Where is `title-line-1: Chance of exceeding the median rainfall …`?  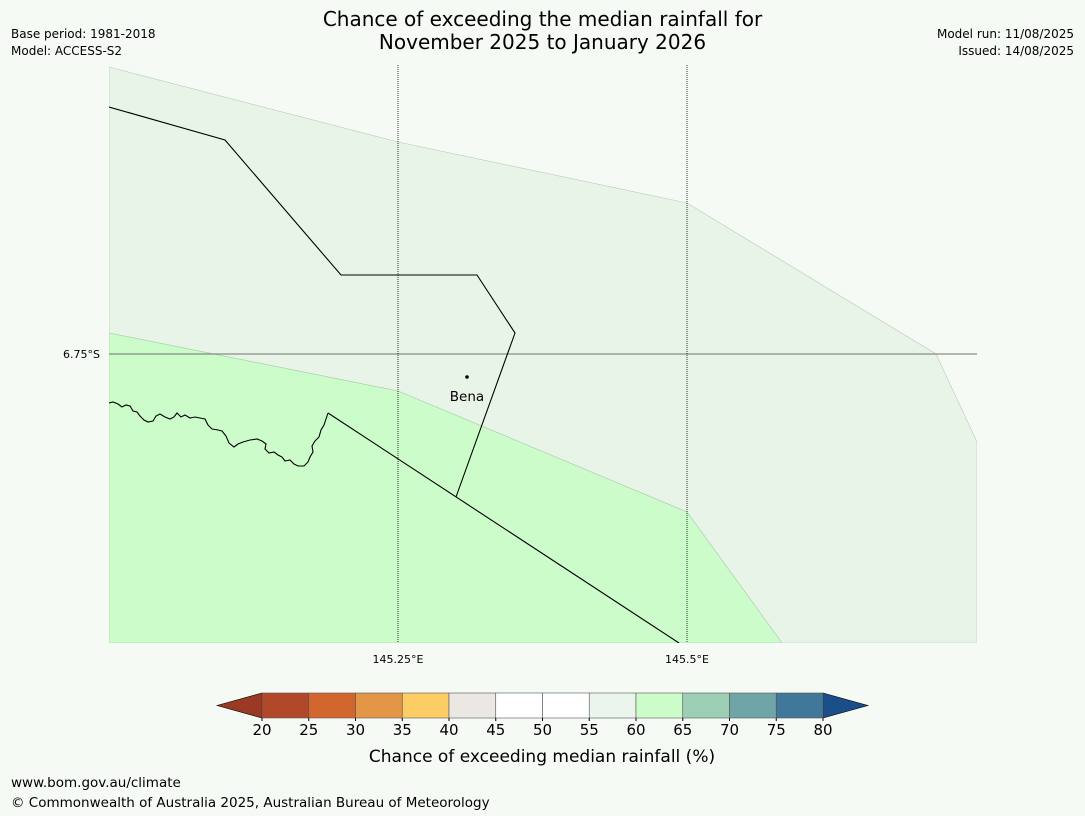 title-line-1: Chance of exceeding the median rainfall … is located at coordinates (542, 19).